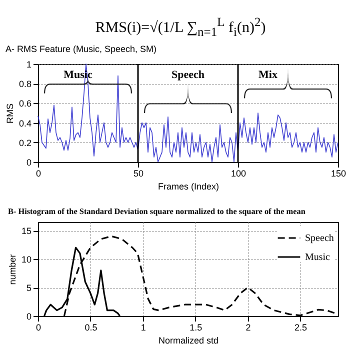 This screenshot has height=358, width=361. Describe the element at coordinates (81, 49) in the screenshot. I see `chart-title: A- RMS Feature (Music, Speech, SM)` at that location.